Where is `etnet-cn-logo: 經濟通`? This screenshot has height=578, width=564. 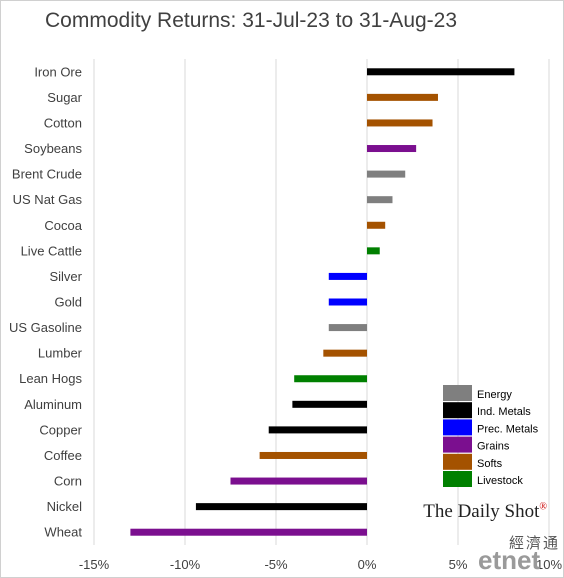 etnet-cn-logo: 經濟通 is located at coordinates (535, 543).